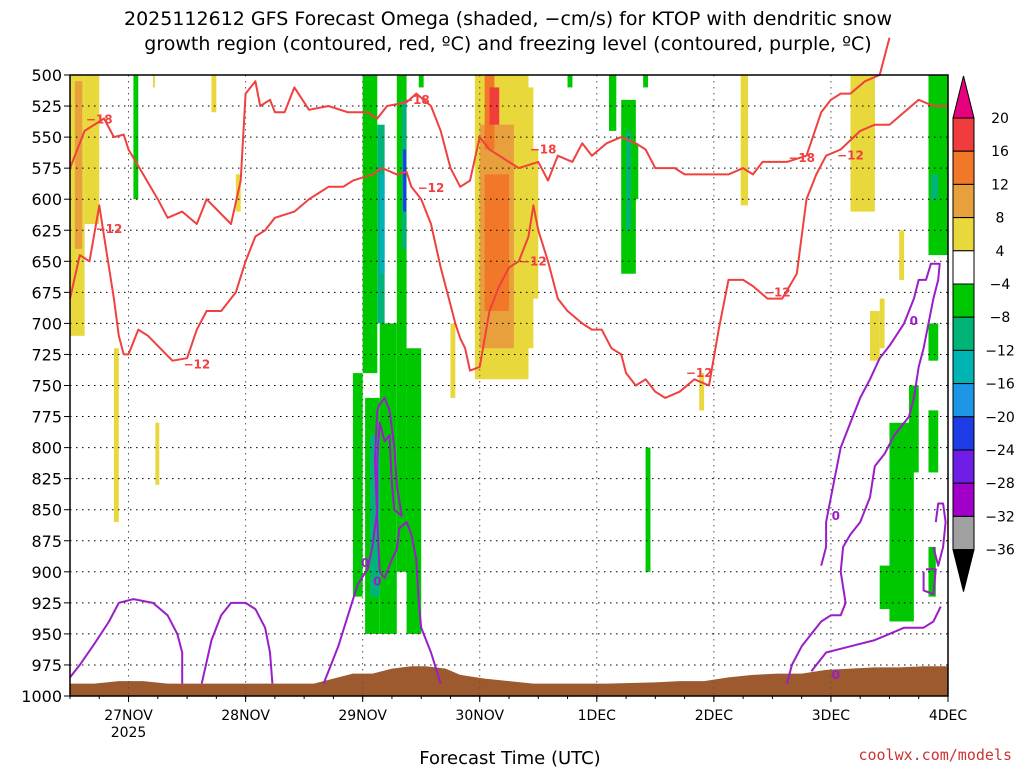 The height and width of the screenshot is (768, 1024). I want to click on y-tick-label: 550, so click(46, 137).